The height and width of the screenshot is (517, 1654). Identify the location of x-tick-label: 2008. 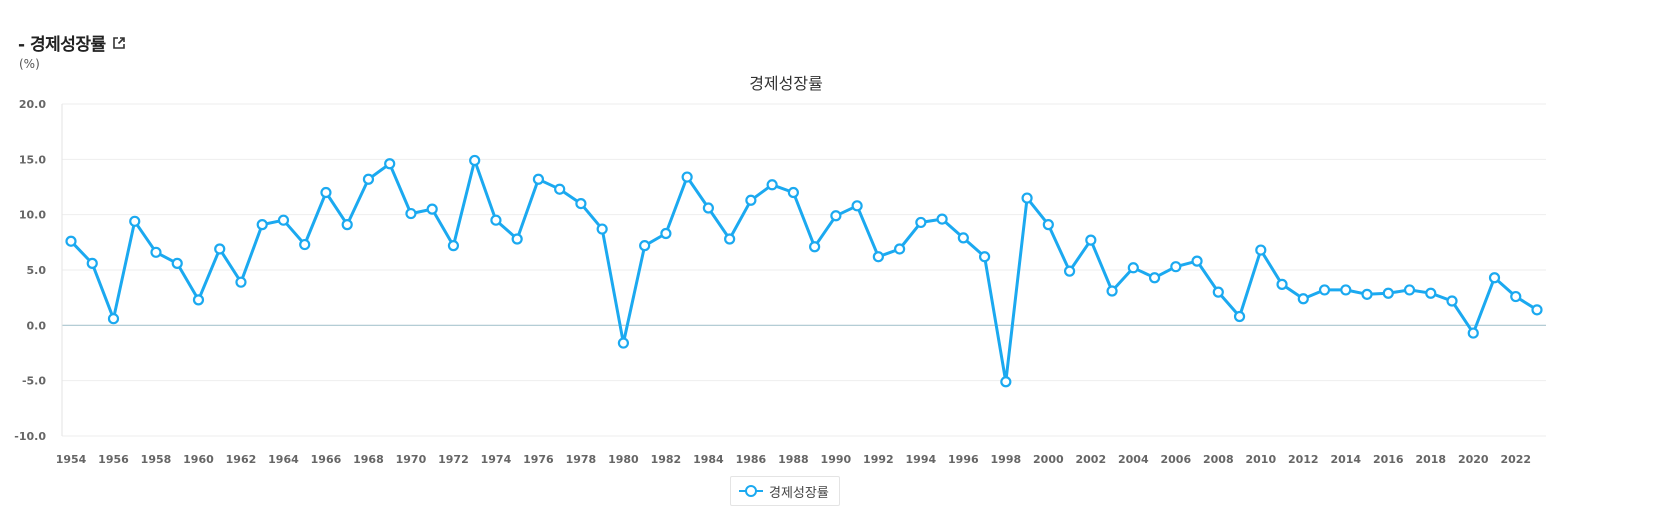
(1218, 459).